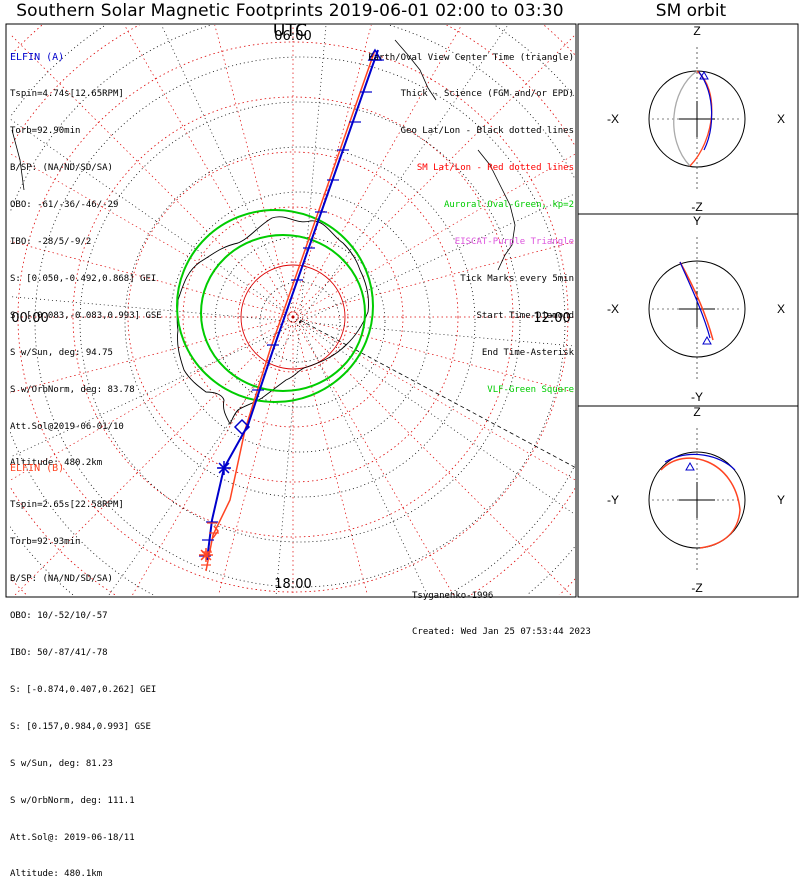 Image resolution: width=800 pixels, height=893 pixels. I want to click on sm-pole-circle, so click(293, 317).